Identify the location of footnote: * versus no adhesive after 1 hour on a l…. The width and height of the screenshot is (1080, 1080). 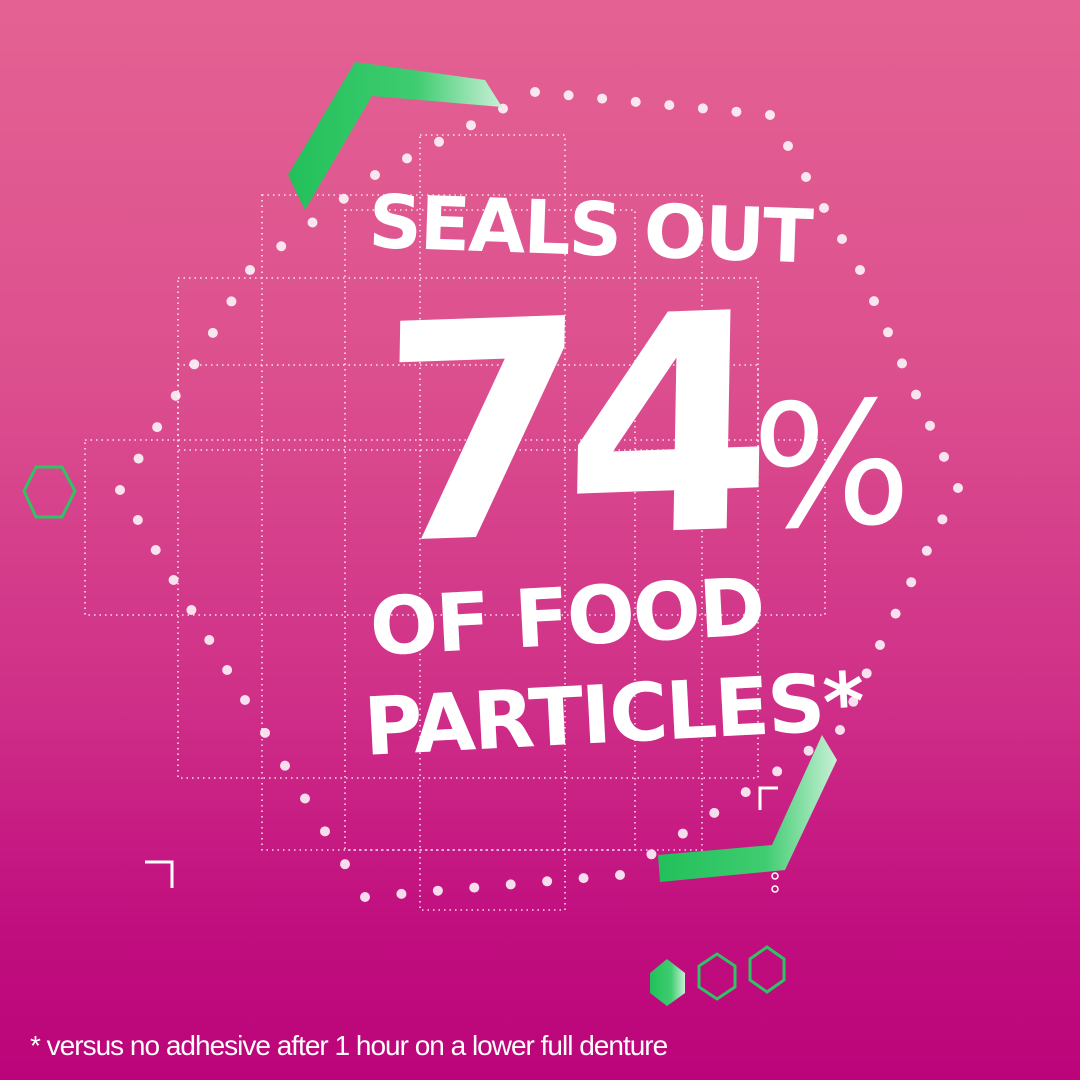
(349, 1045).